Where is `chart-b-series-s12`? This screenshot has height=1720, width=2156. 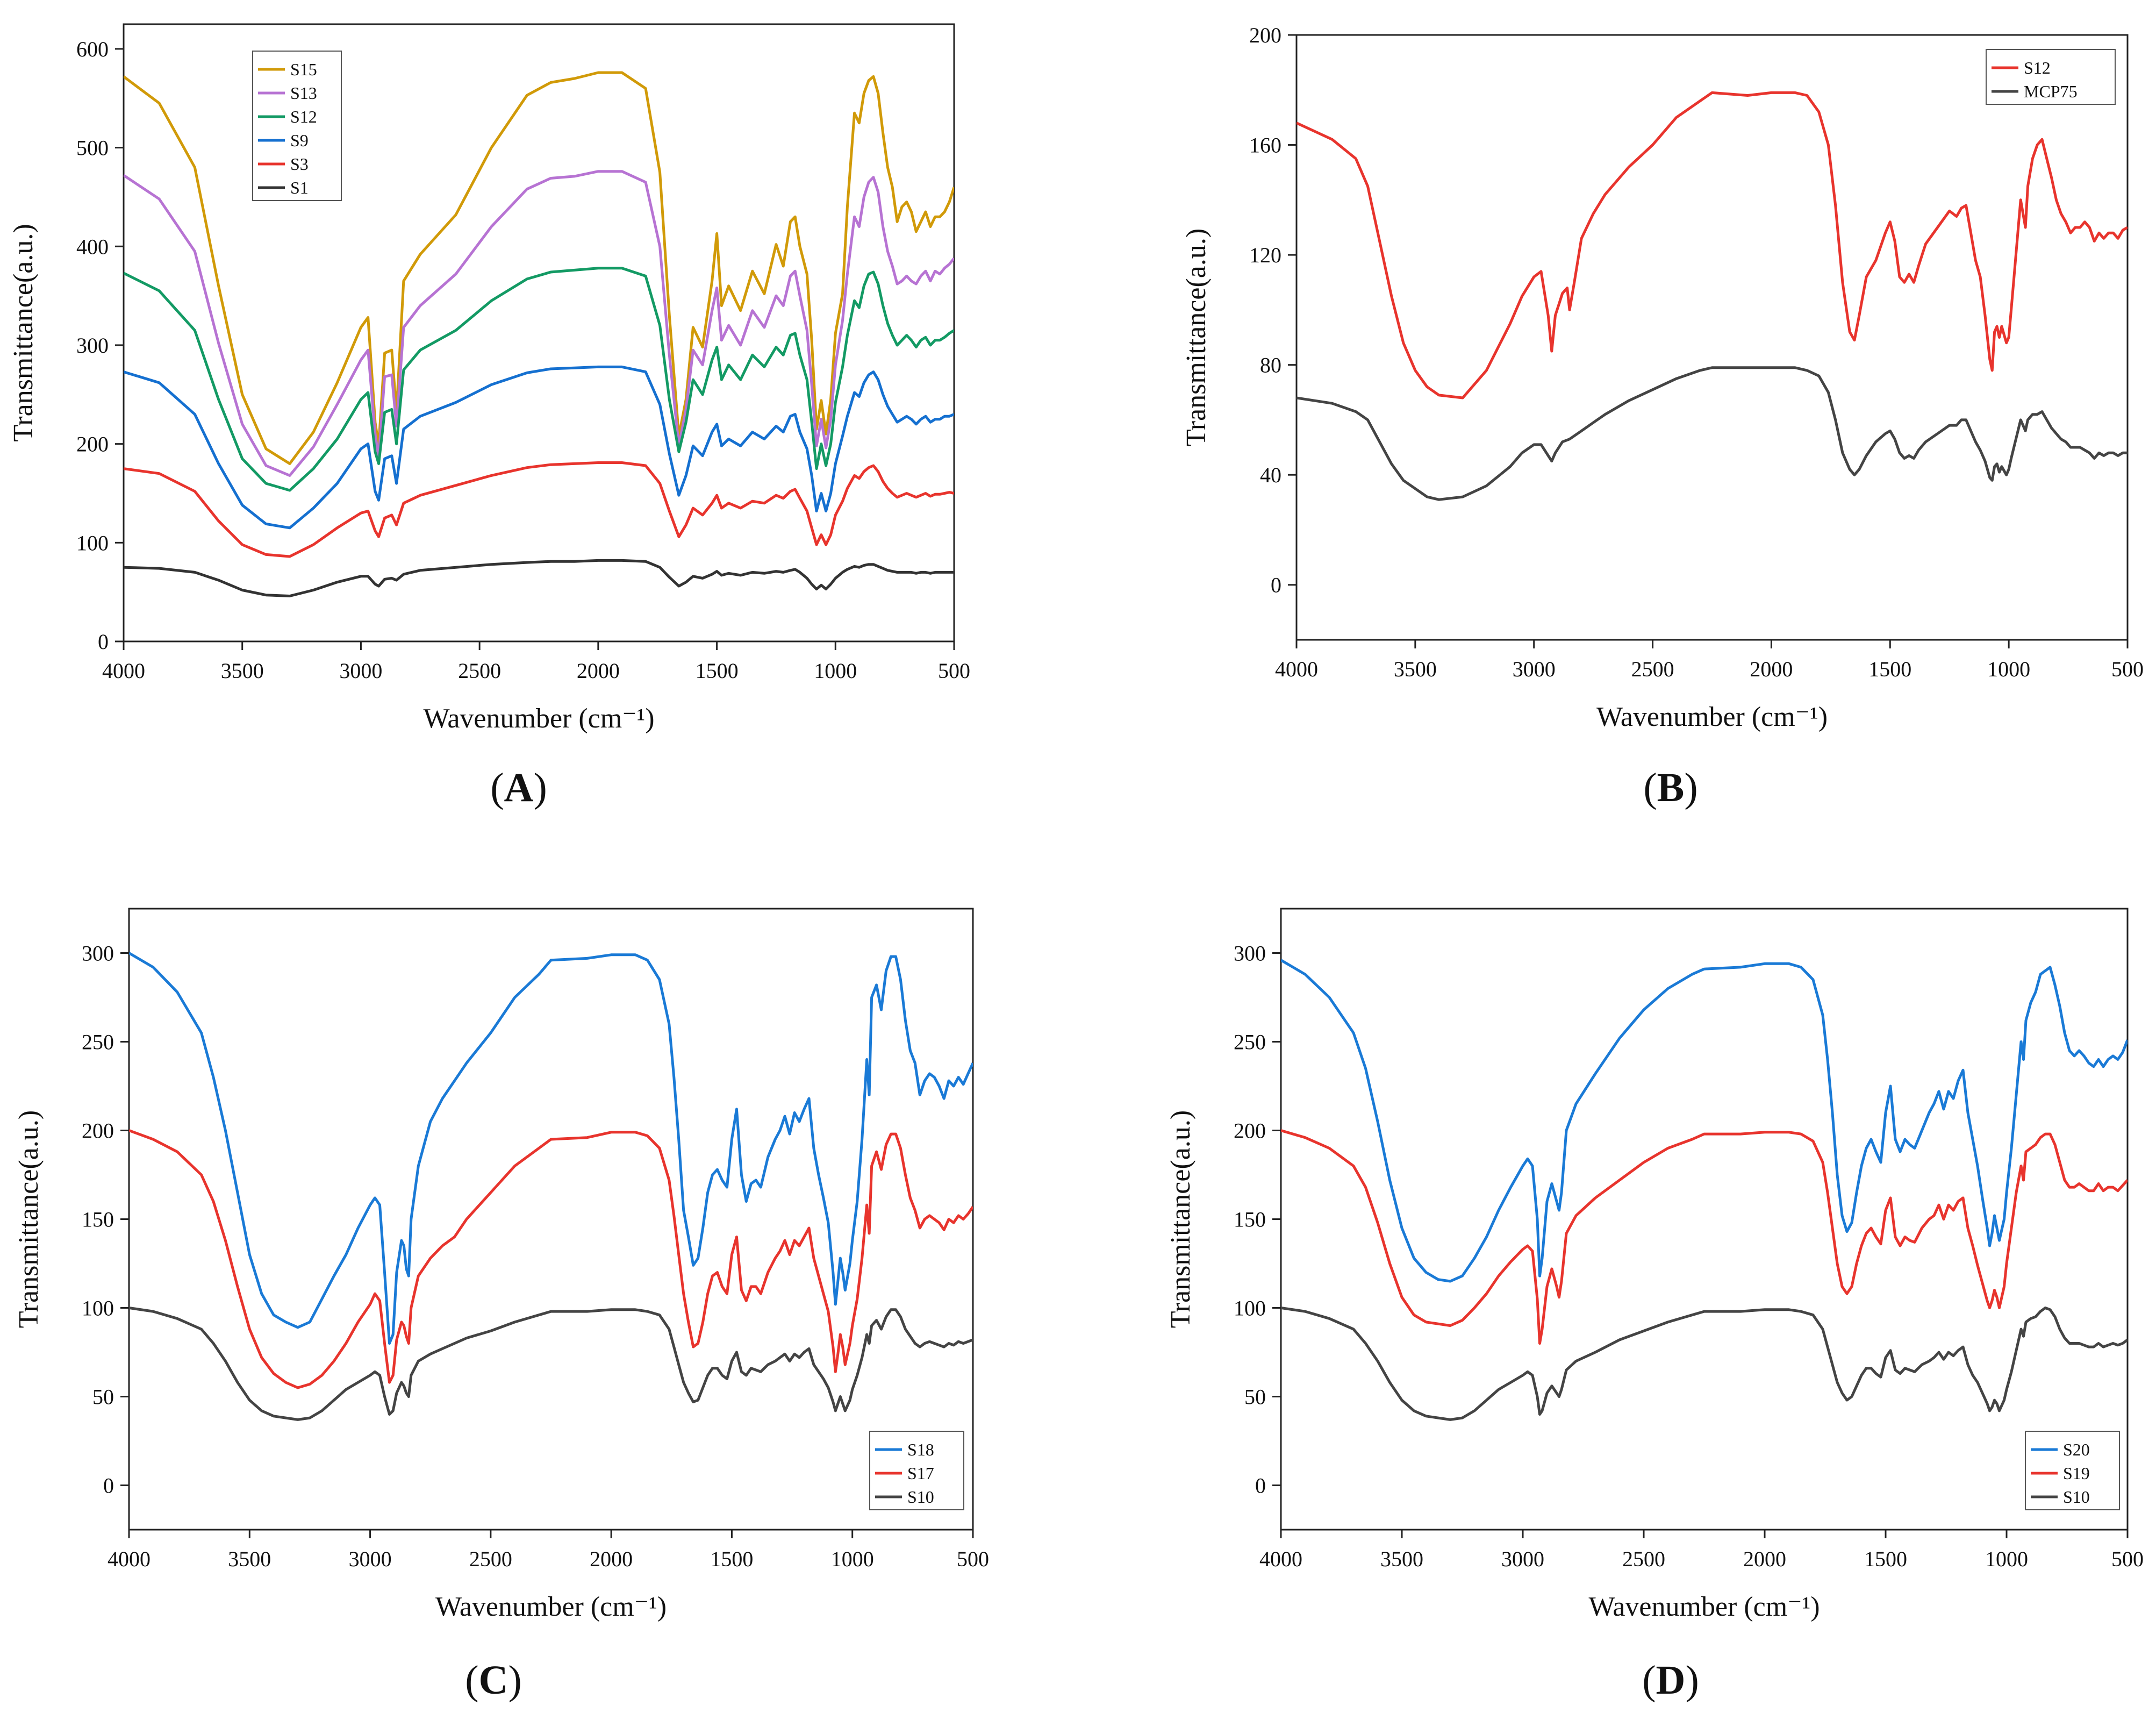
chart-b-series-s12 is located at coordinates (1712, 245).